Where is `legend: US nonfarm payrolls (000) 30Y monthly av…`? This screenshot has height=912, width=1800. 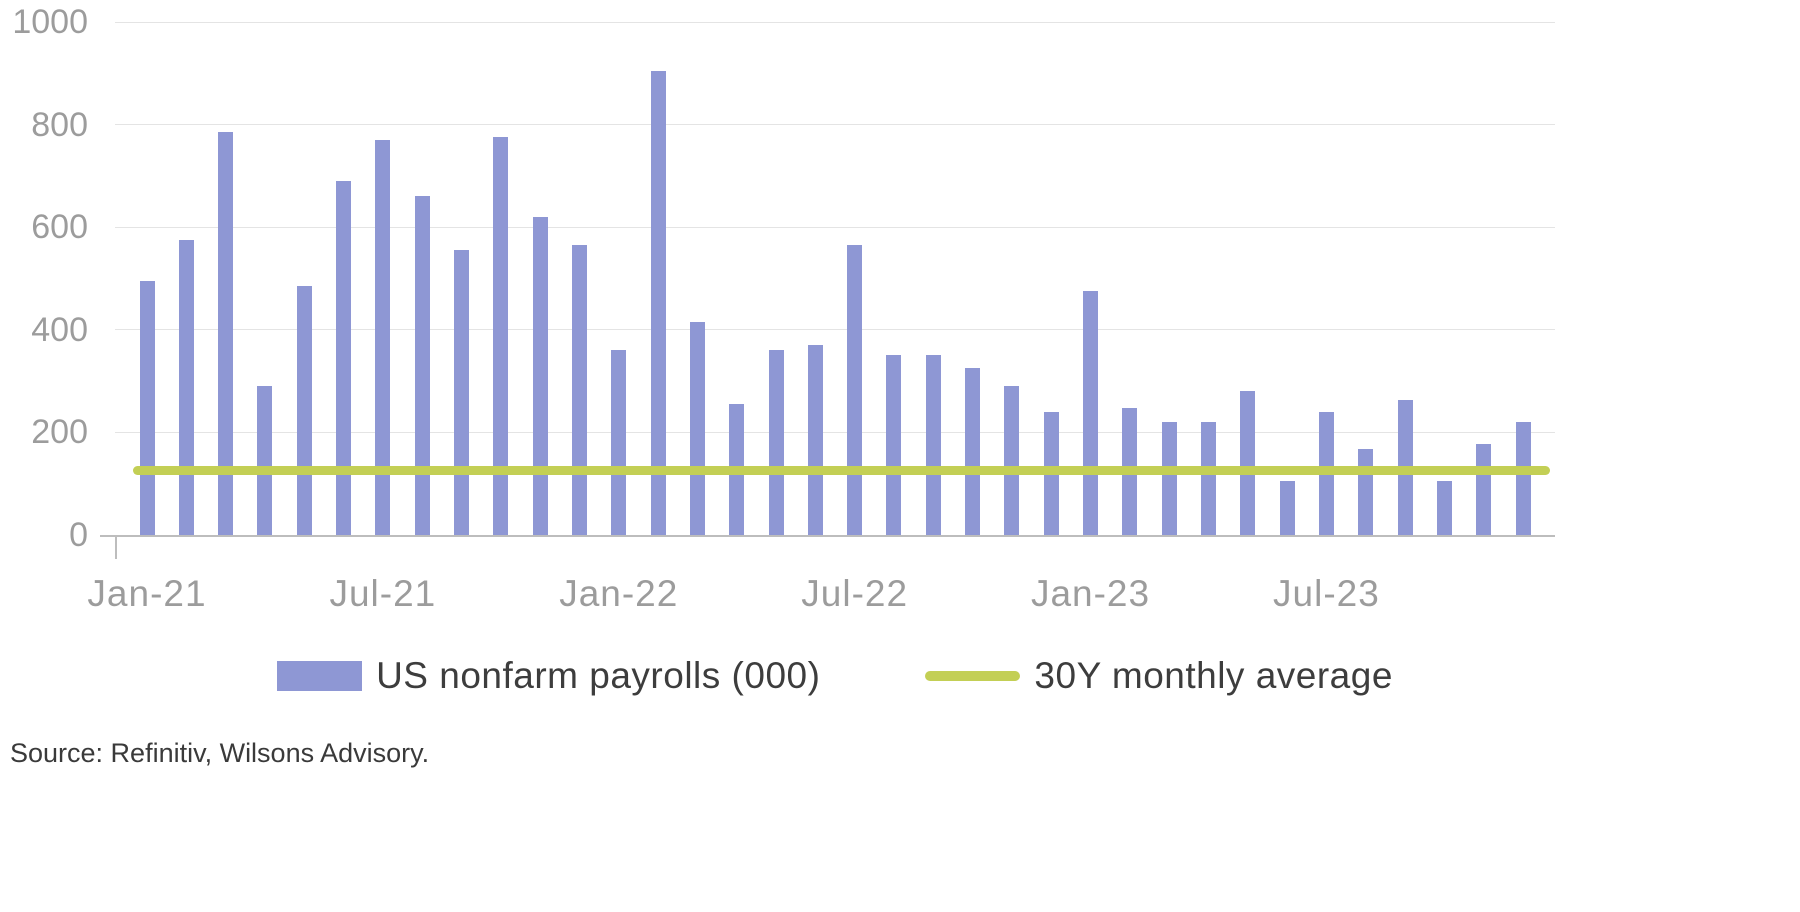
legend: US nonfarm payrolls (000) 30Y monthly av… is located at coordinates (835, 676).